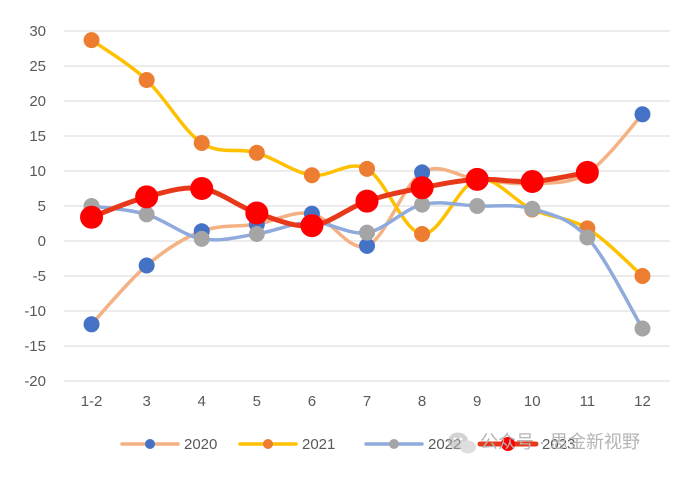  I want to click on y-tick-label: 15, so click(37, 136).